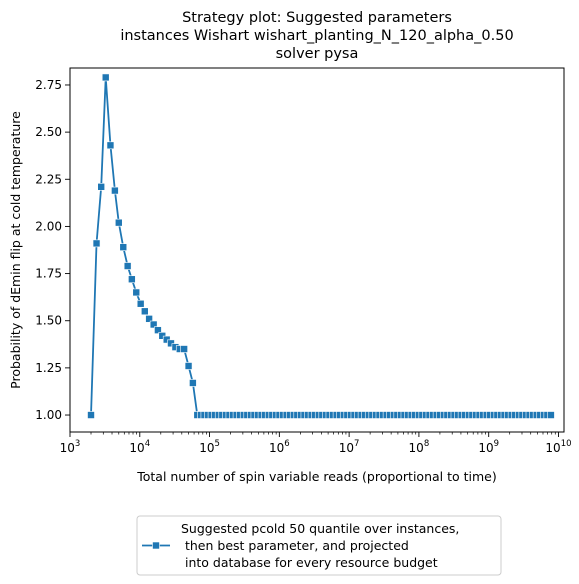 Image resolution: width=579 pixels, height=584 pixels. What do you see at coordinates (311, 562) in the screenshot?
I see `legend-label-line-3: into database for every resource budget` at bounding box center [311, 562].